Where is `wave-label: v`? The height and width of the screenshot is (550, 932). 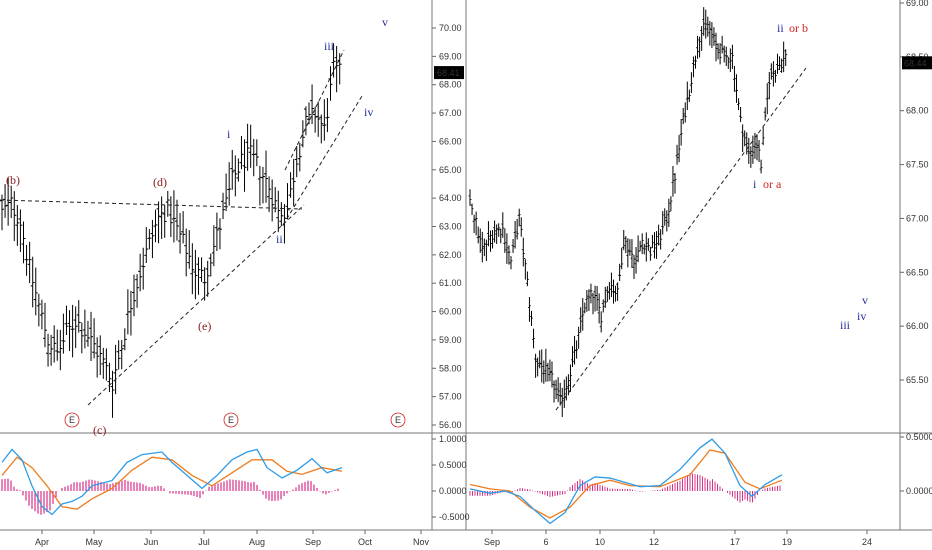
wave-label: v is located at coordinates (385, 22).